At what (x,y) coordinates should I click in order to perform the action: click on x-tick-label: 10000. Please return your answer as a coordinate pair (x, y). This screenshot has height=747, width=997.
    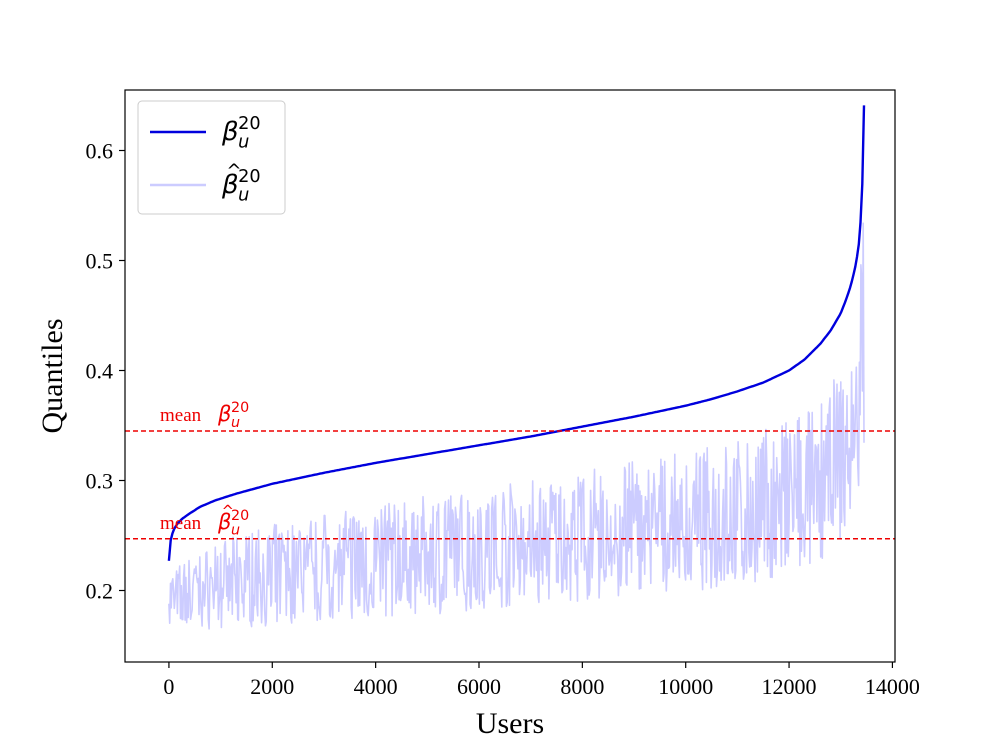
    Looking at the image, I should click on (685, 686).